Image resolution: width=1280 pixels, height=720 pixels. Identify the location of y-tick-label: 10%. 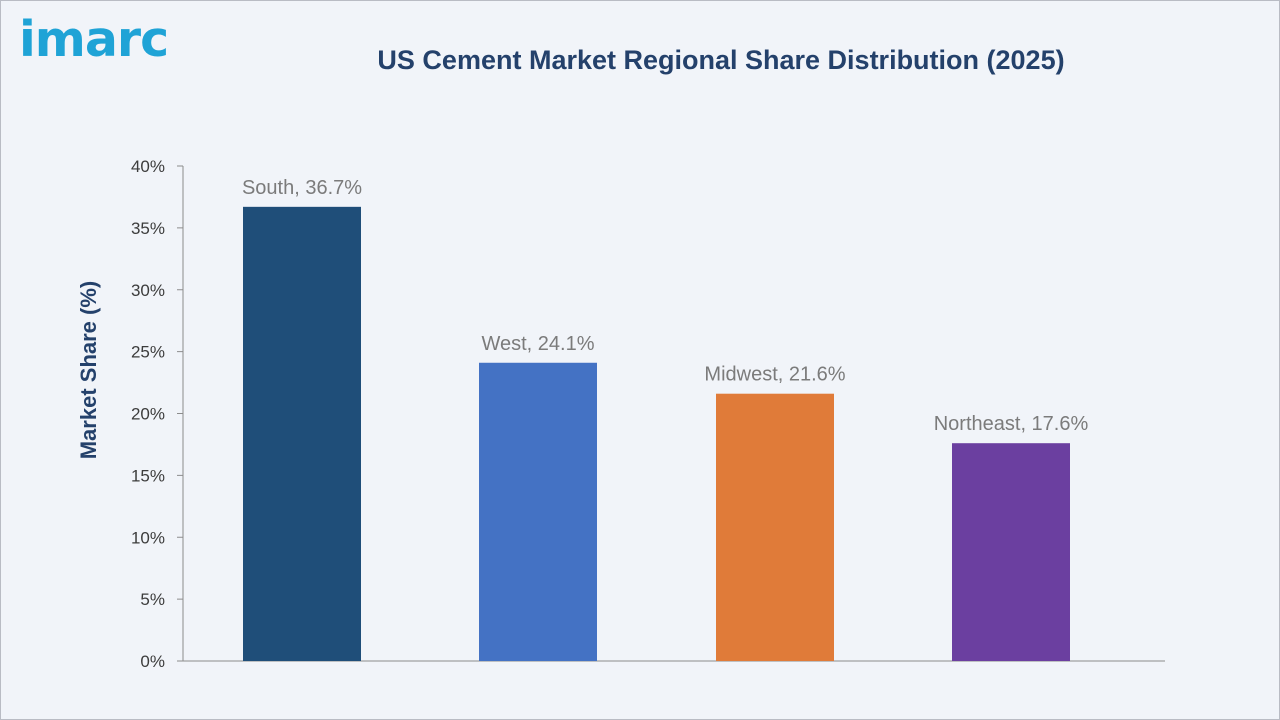
(148, 537).